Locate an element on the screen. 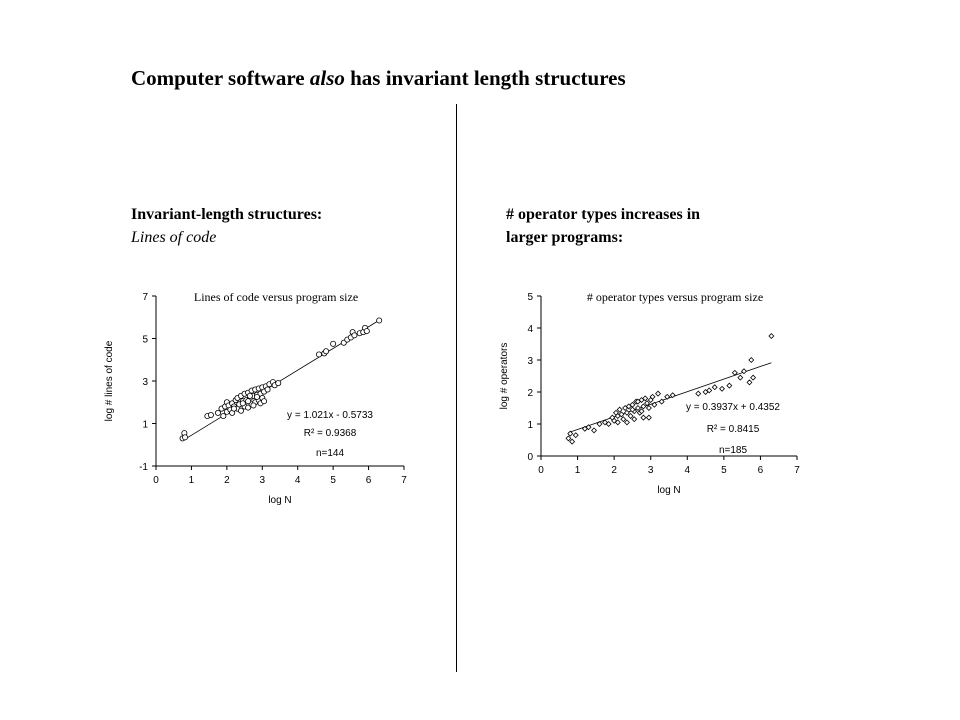  chart-title: Lines of code versus program size is located at coordinates (276, 297).